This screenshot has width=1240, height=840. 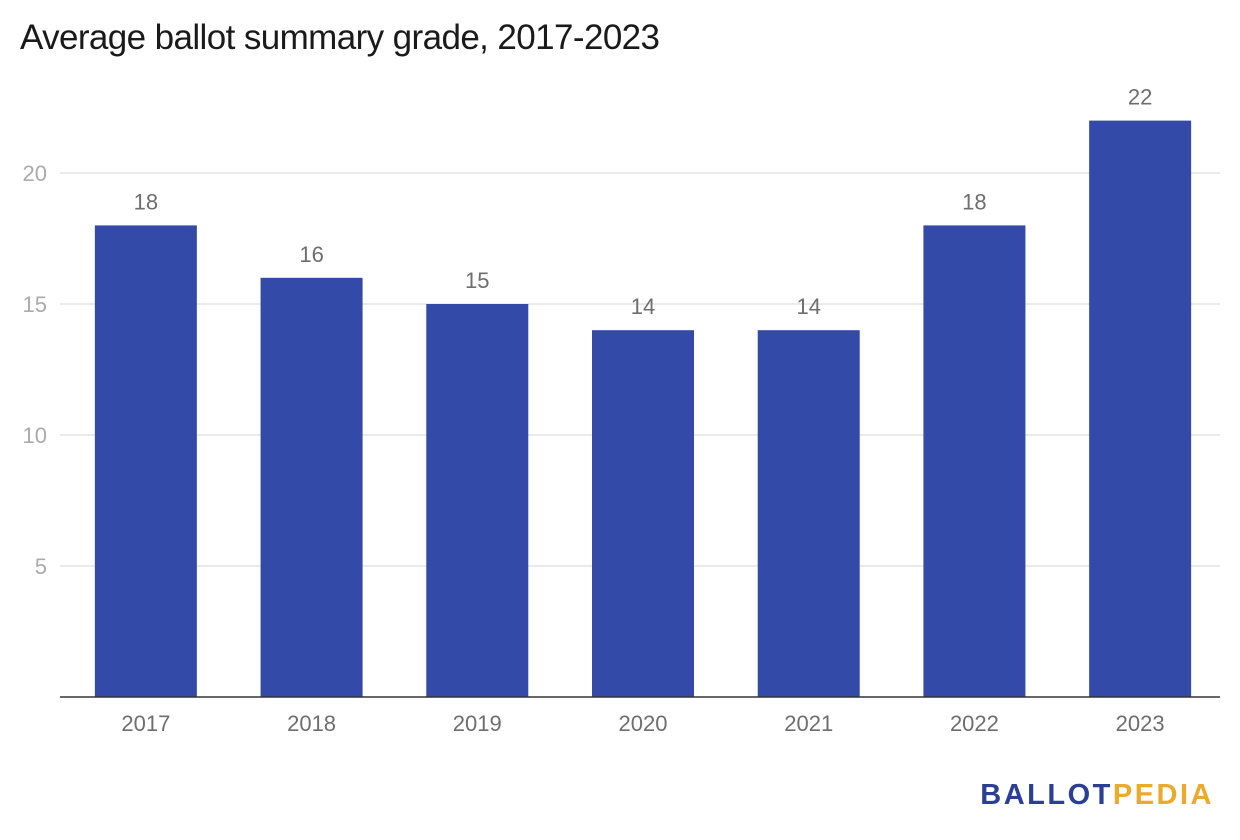 What do you see at coordinates (974, 201) in the screenshot?
I see `data-label-2022: 18` at bounding box center [974, 201].